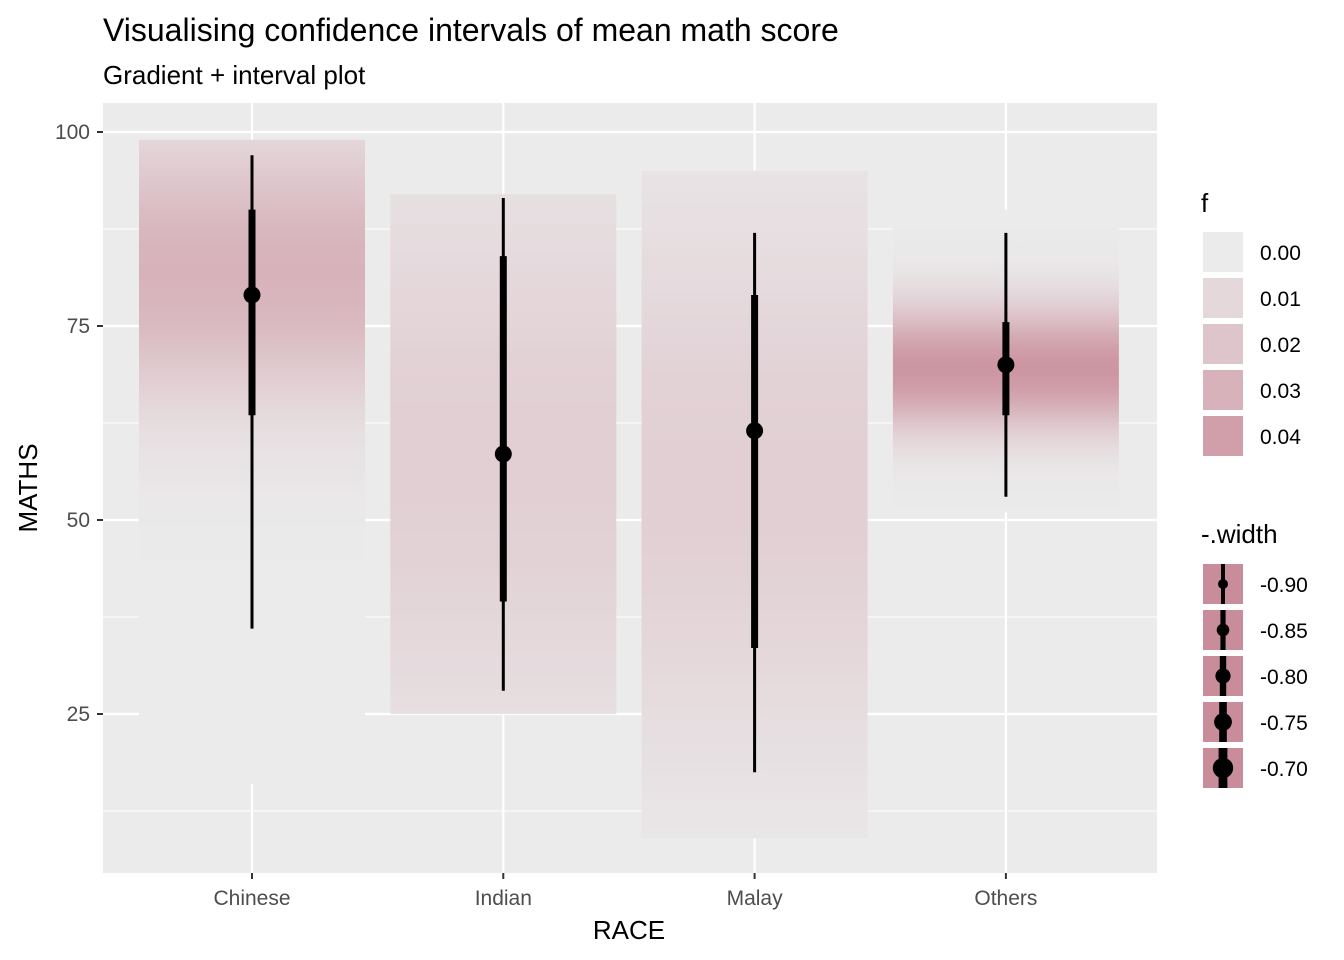  What do you see at coordinates (79, 423) in the screenshot?
I see `y-axis: 25 50 75 100` at bounding box center [79, 423].